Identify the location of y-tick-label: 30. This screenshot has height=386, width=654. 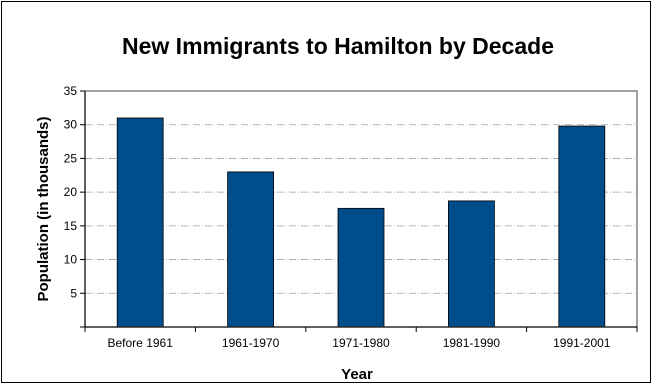
(71, 125).